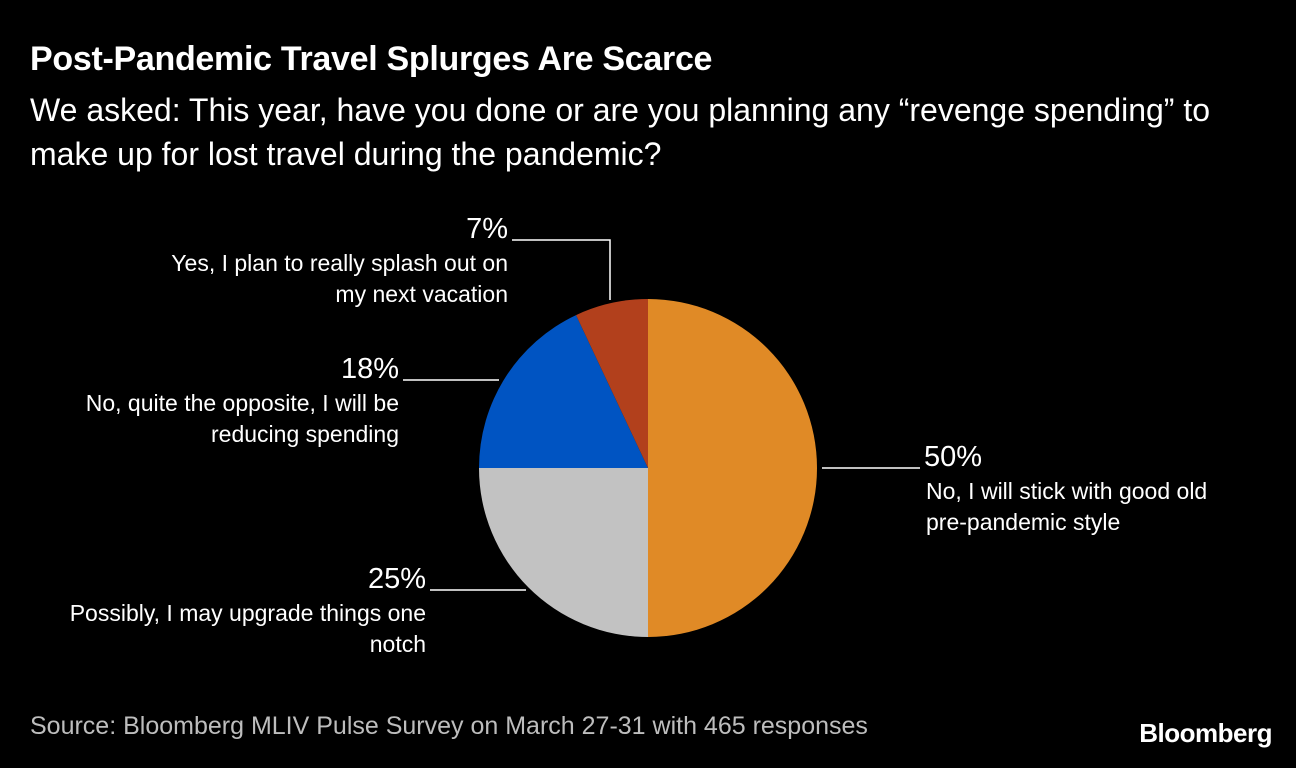  Describe the element at coordinates (242, 403) in the screenshot. I see `slice-category-label: No, quite the opposite, I will be` at that location.